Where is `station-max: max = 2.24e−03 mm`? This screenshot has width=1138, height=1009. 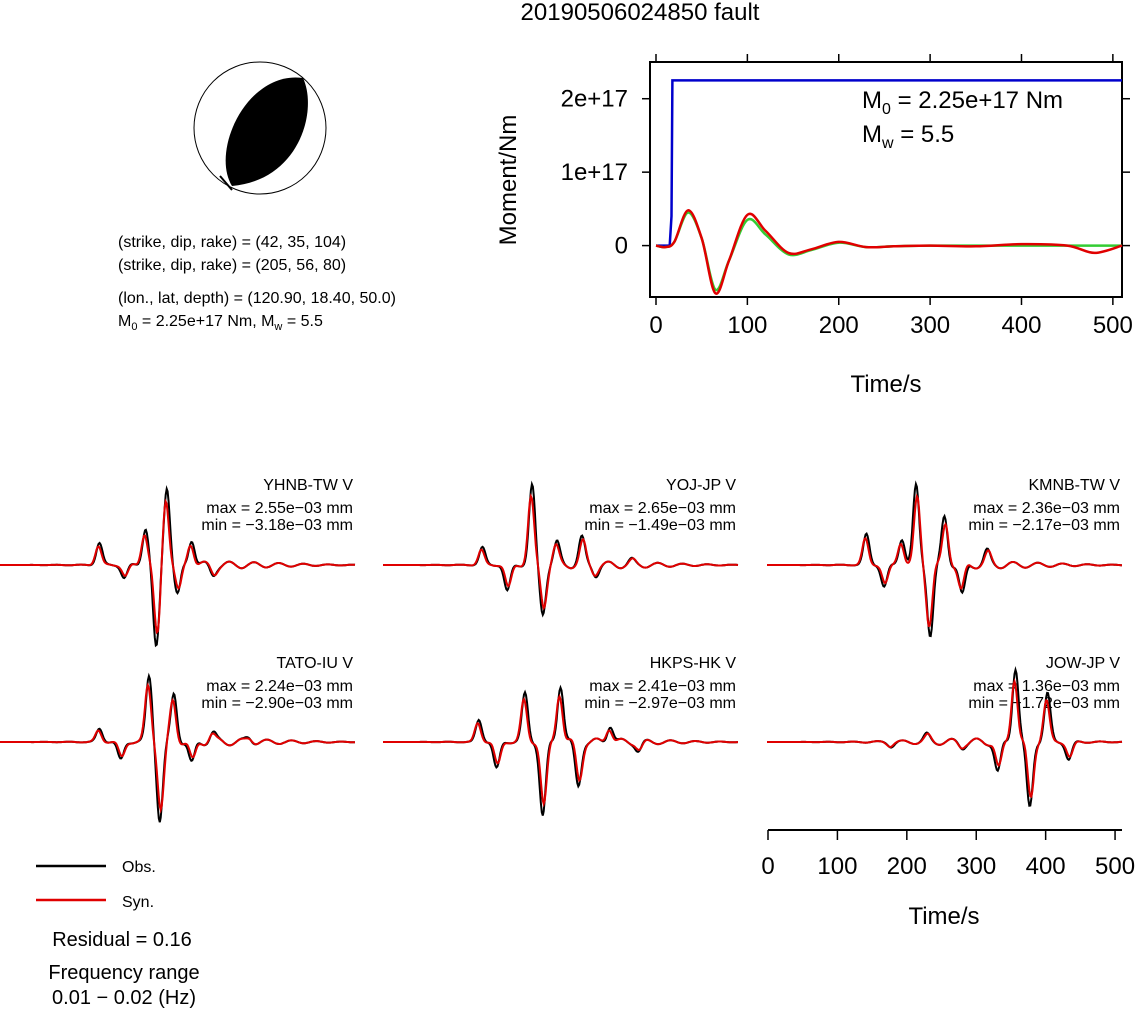 station-max: max = 2.24e−03 mm is located at coordinates (279, 686).